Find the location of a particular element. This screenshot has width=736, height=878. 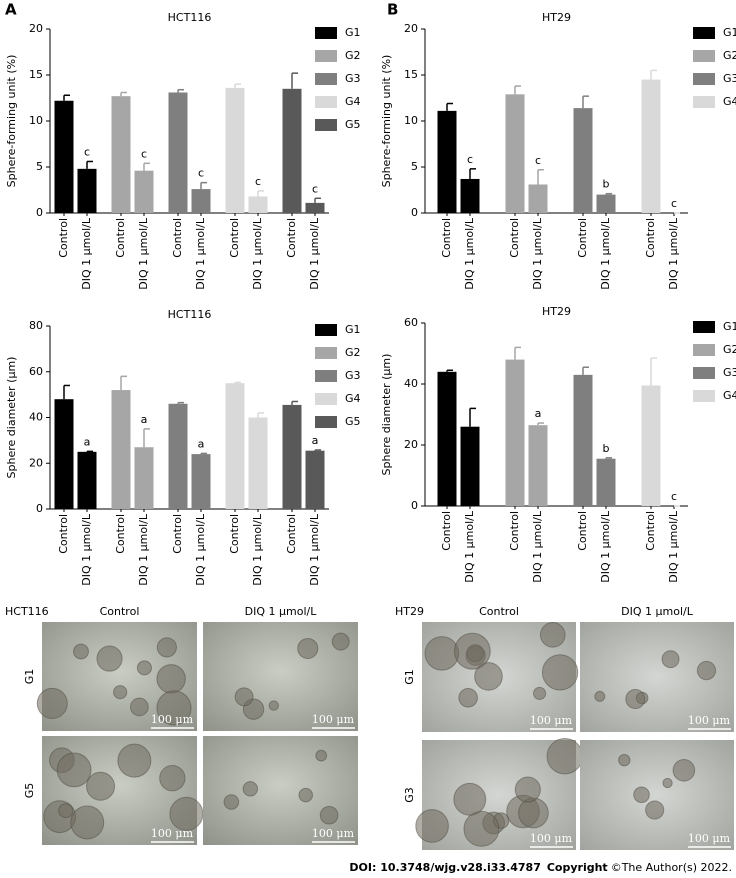

y-tick-label: 60 is located at coordinates (36, 371).